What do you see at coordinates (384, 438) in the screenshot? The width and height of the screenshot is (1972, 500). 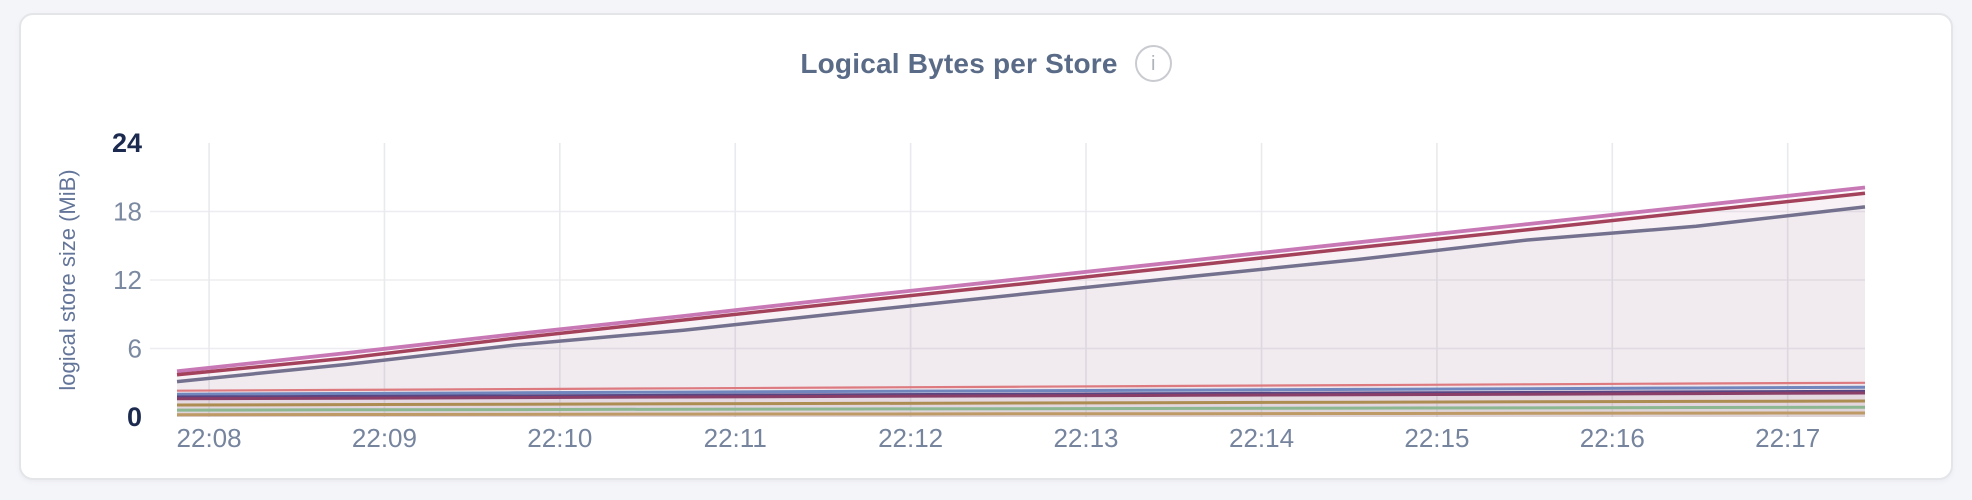 I see `x-tick-label: 22:09` at bounding box center [384, 438].